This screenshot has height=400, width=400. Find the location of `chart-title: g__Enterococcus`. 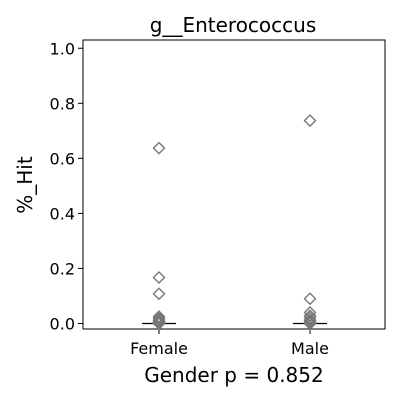

chart-title: g__Enterococcus is located at coordinates (233, 25).